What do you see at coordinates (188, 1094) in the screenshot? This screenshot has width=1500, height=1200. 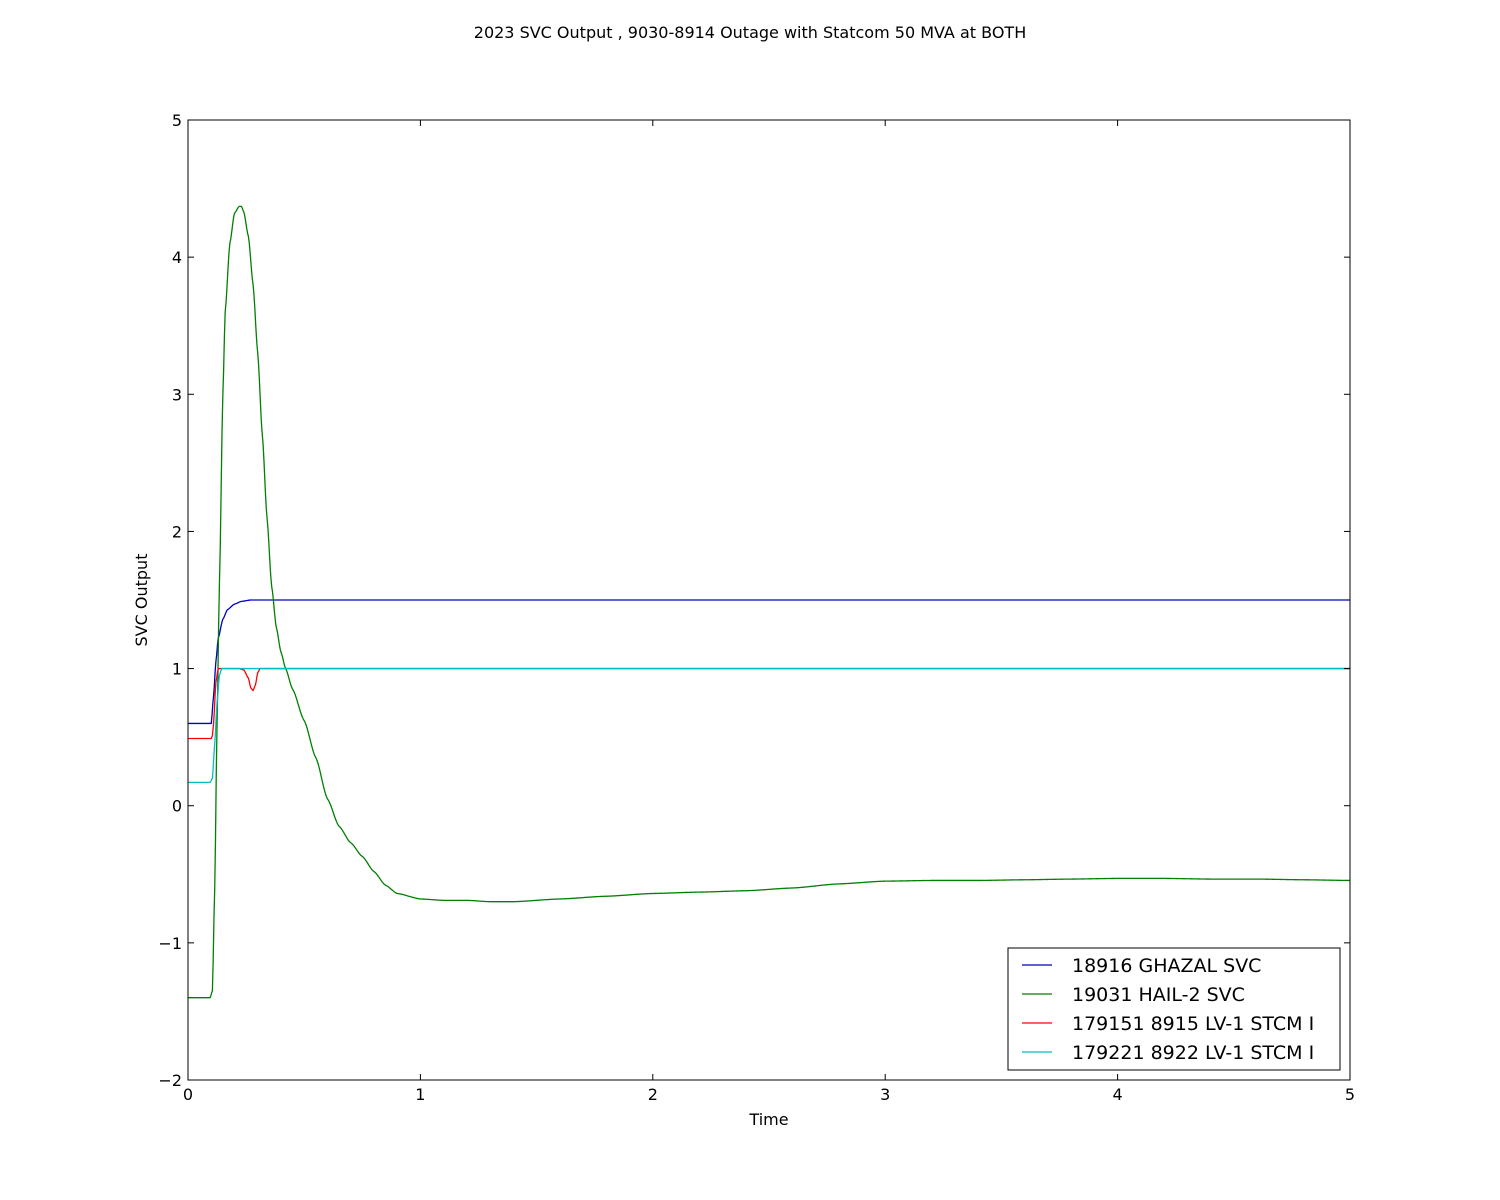 I see `x-tick-label: 0` at bounding box center [188, 1094].